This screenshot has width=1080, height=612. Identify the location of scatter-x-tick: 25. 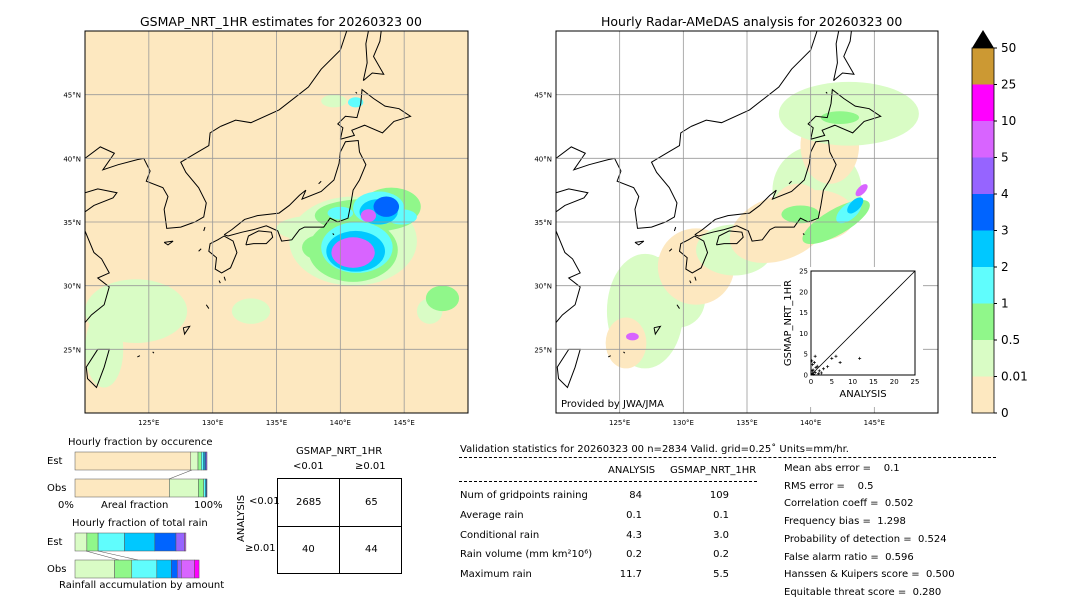
(915, 382).